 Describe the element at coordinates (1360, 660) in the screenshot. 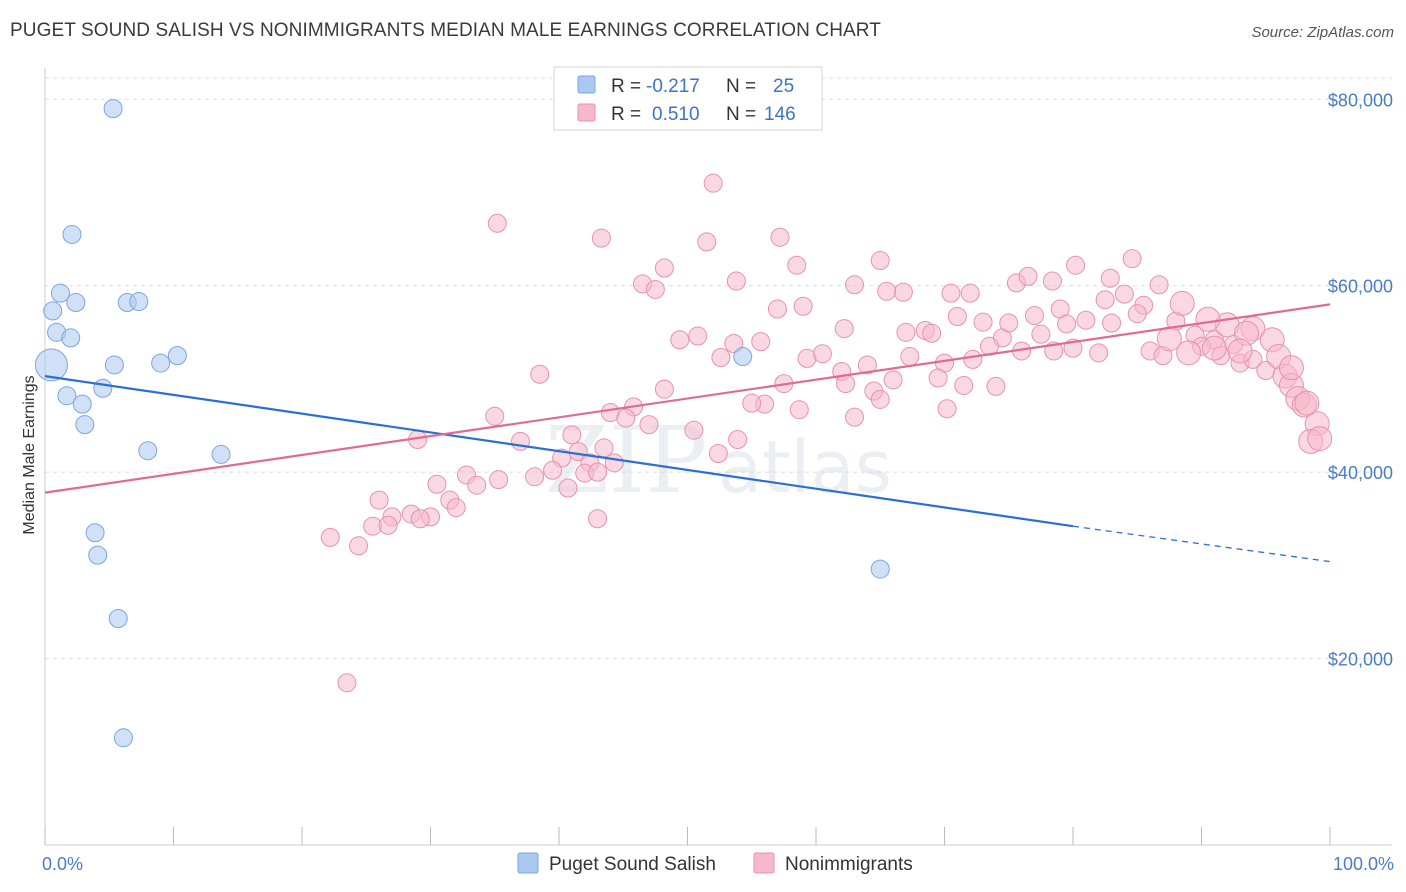

I see `y-tick-label: $20,000` at that location.